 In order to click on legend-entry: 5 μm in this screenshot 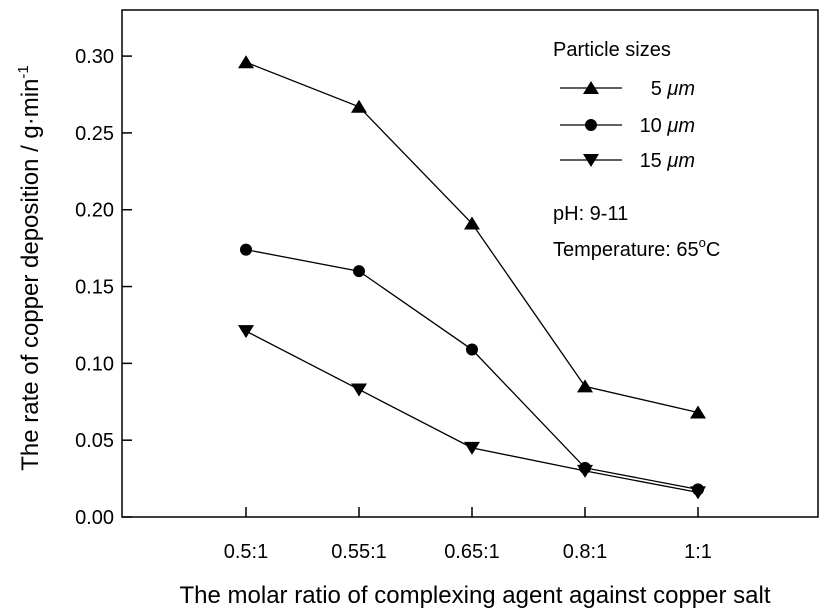, I will do `click(627, 89)`.